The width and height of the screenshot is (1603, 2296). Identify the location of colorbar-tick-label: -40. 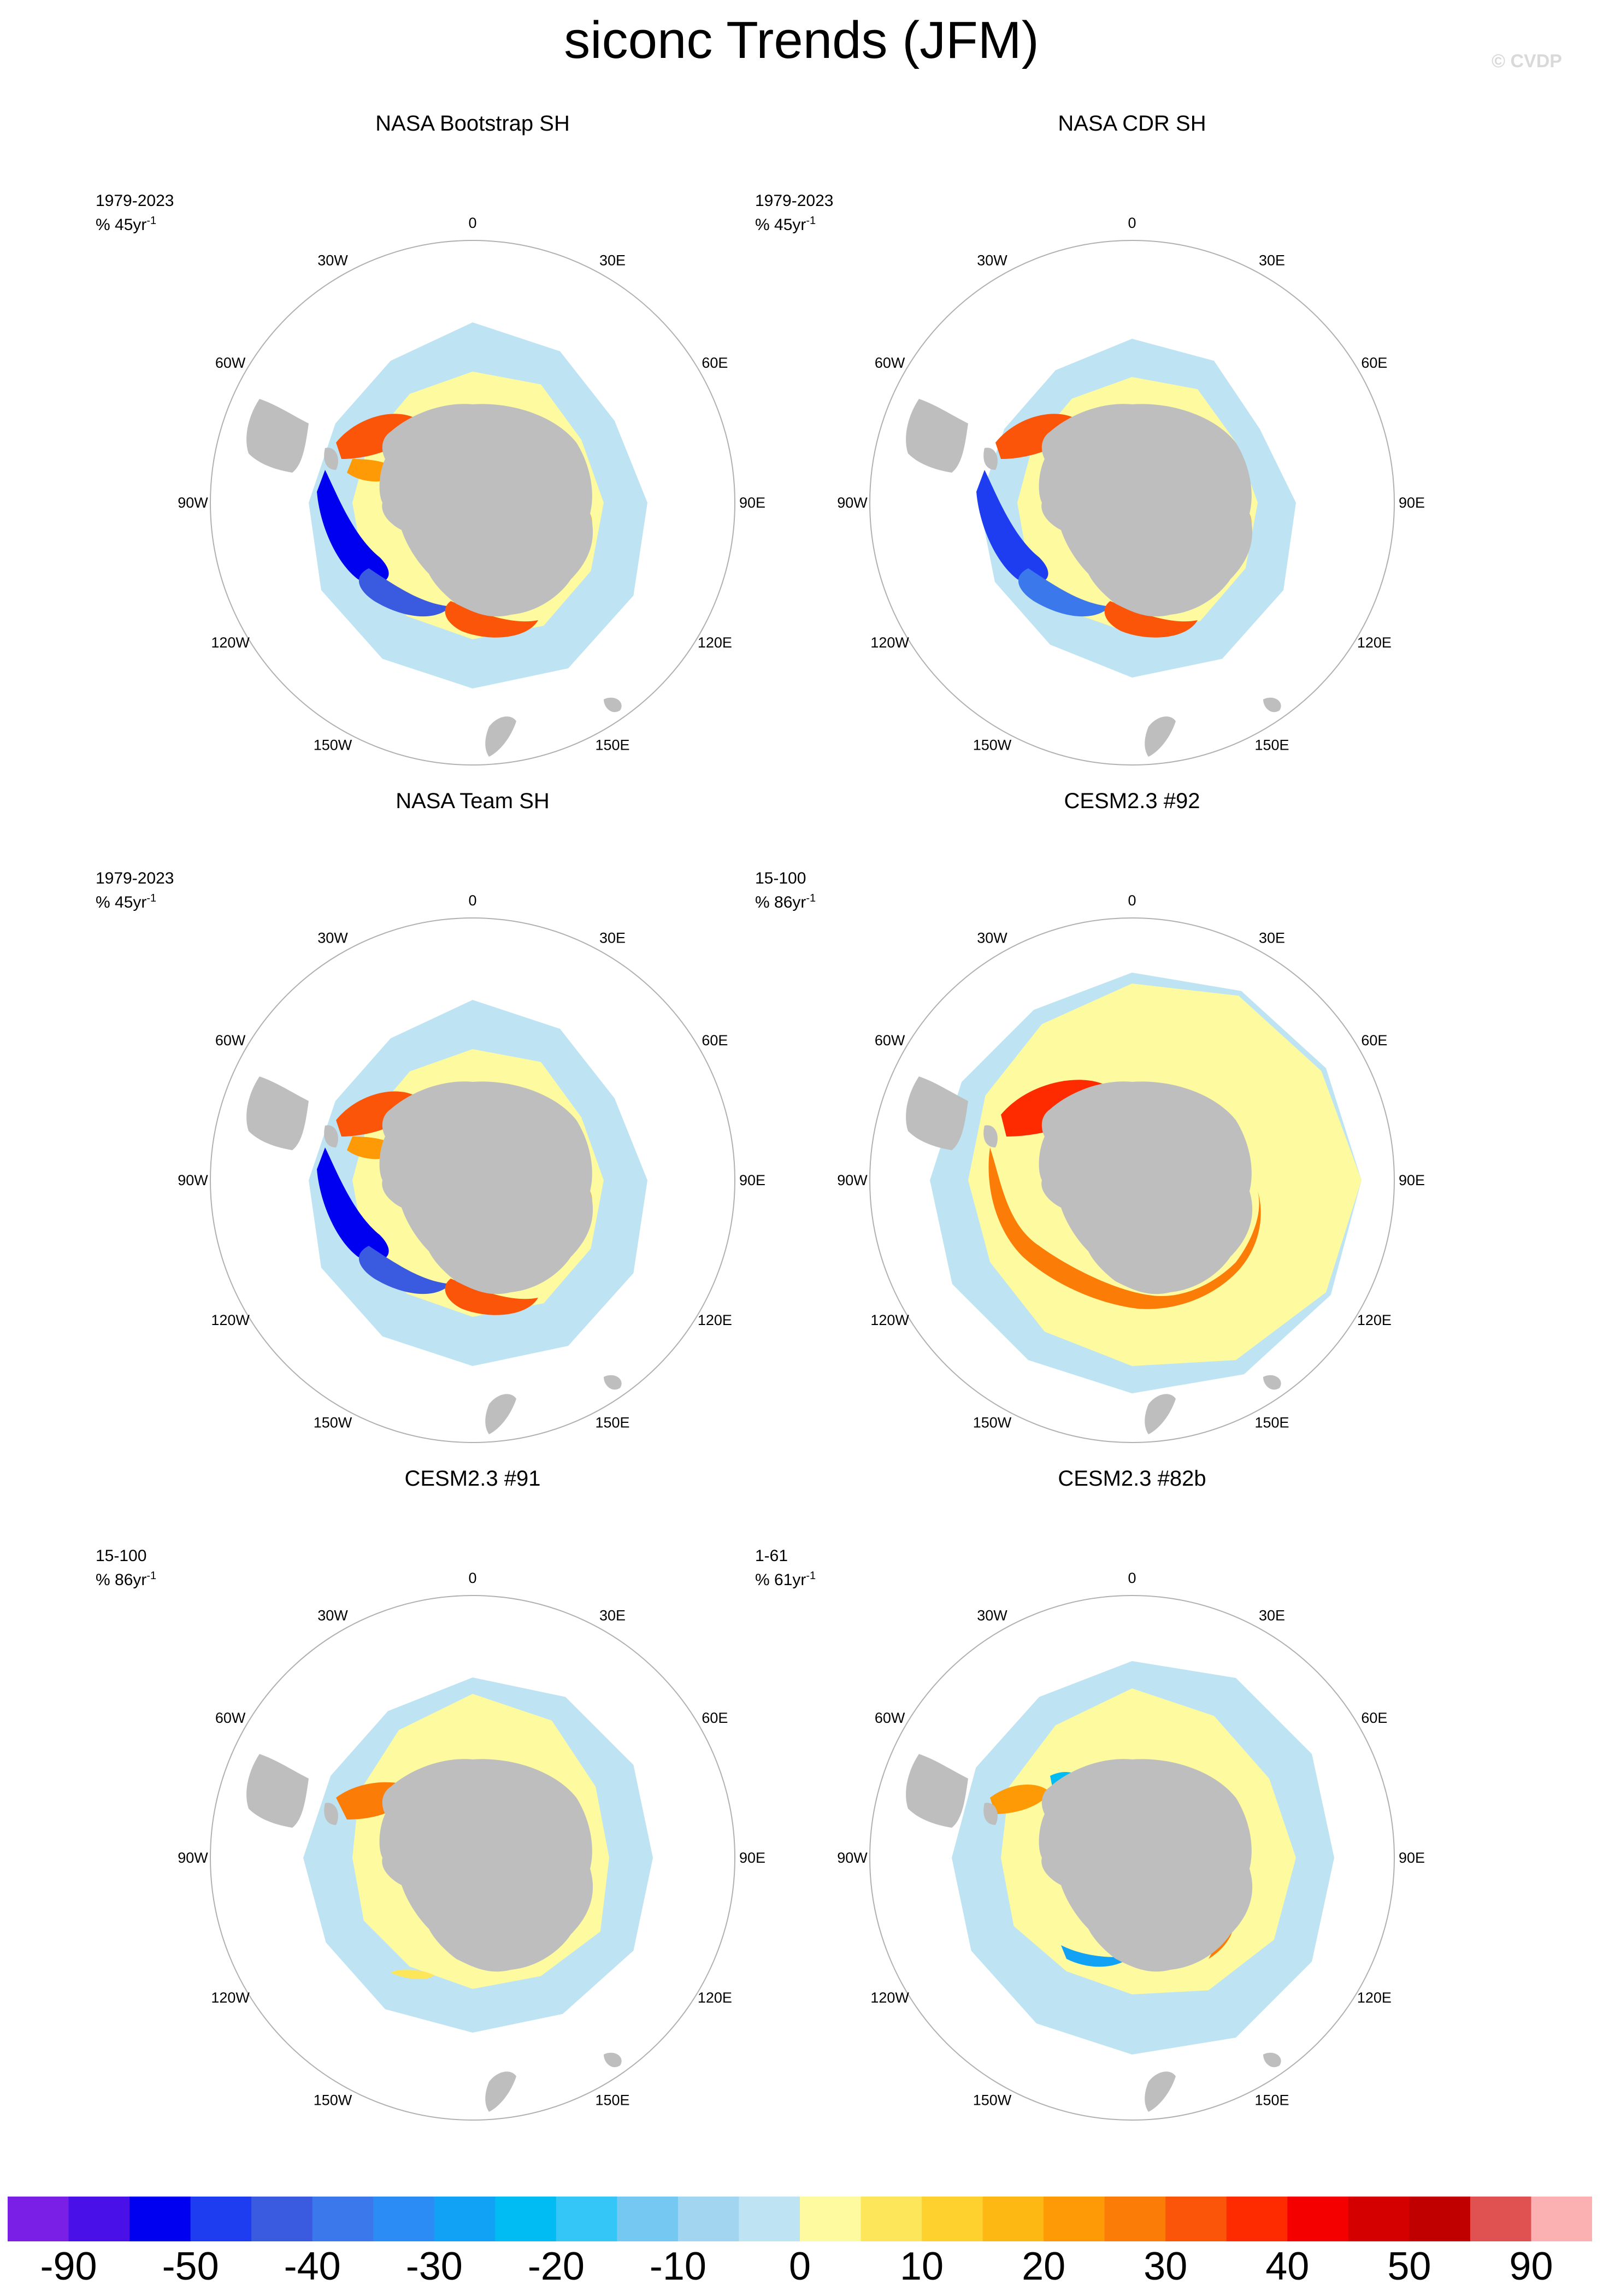
(312, 2267).